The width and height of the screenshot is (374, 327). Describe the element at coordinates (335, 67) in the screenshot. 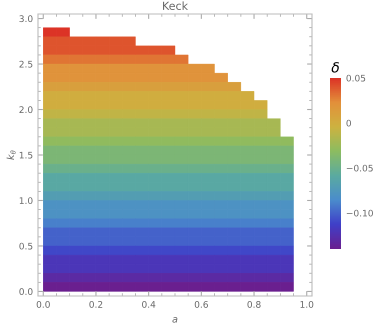

I see `color-bar-title: δ` at that location.